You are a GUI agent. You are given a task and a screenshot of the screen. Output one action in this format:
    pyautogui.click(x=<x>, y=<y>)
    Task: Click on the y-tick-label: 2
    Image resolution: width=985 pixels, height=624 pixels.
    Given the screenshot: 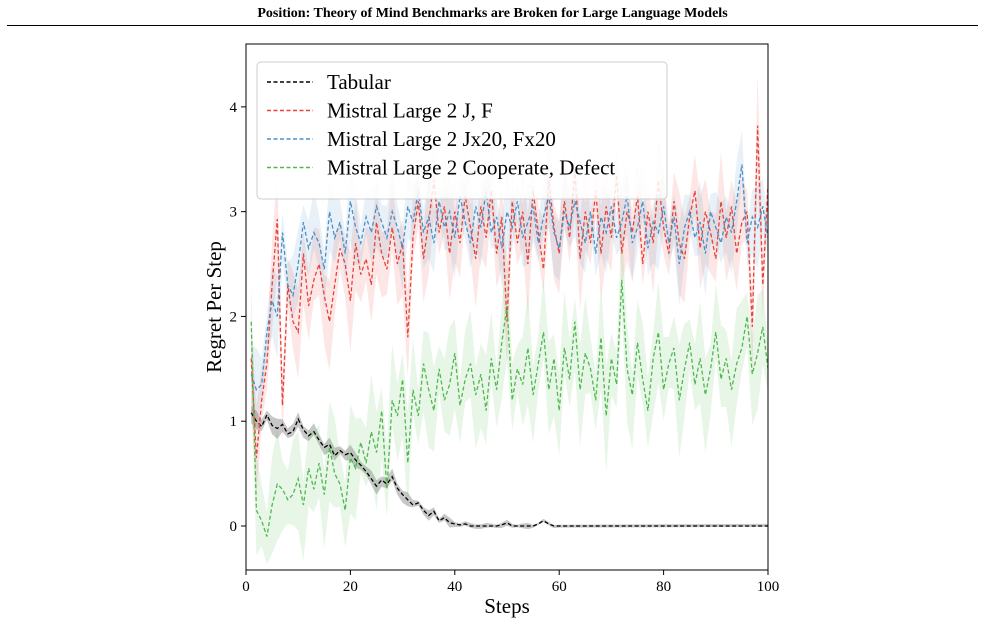 What is the action you would take?
    pyautogui.click(x=234, y=317)
    